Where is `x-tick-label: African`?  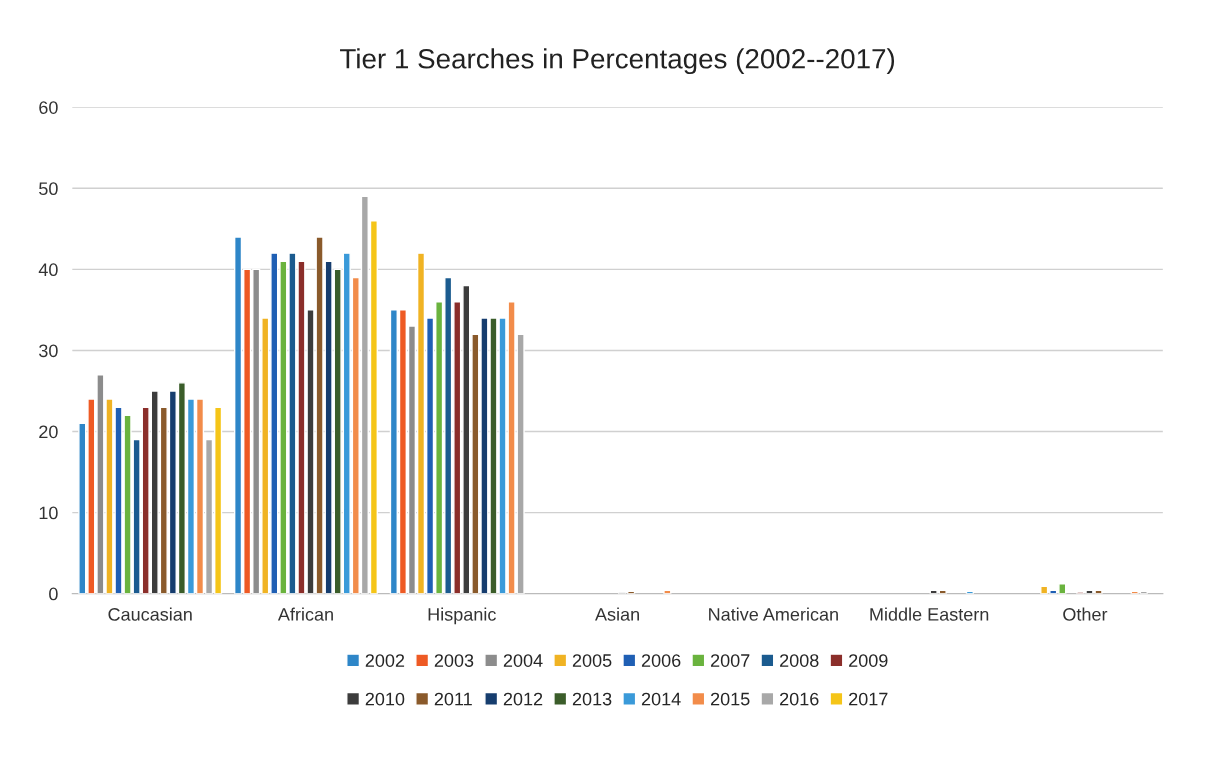 x-tick-label: African is located at coordinates (305, 614).